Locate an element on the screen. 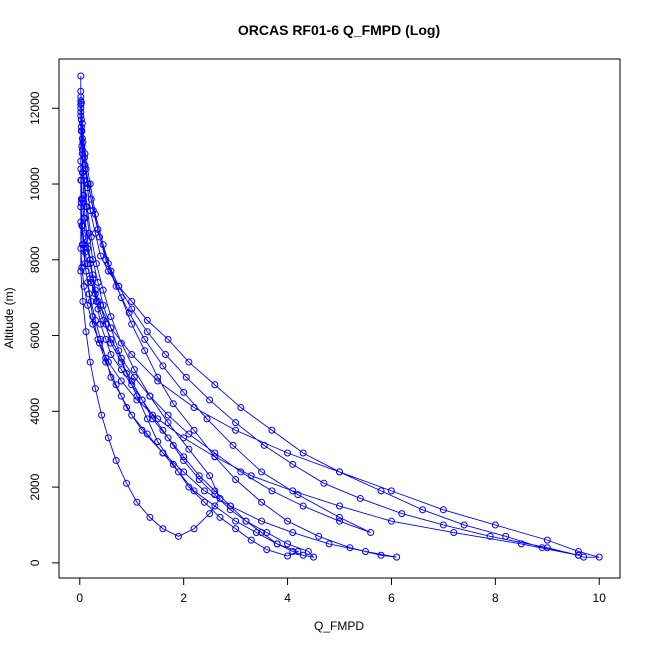 The width and height of the screenshot is (650, 650). x-tick-label: 4 is located at coordinates (287, 598).